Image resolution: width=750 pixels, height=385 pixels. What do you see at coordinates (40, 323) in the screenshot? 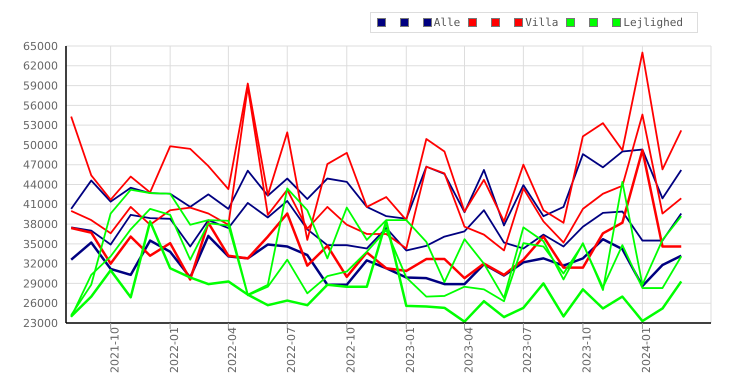
I see `y-tick-label: 23000` at bounding box center [40, 323].